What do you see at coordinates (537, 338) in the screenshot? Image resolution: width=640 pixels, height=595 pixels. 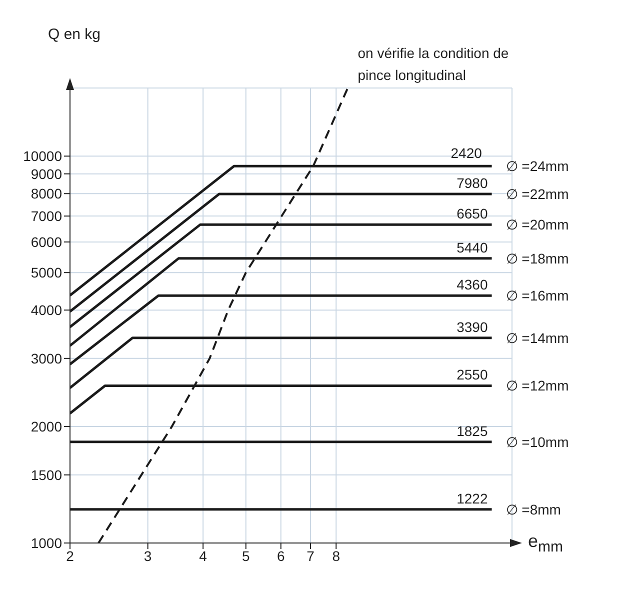 I see `series-label: ∅ =14mm` at bounding box center [537, 338].